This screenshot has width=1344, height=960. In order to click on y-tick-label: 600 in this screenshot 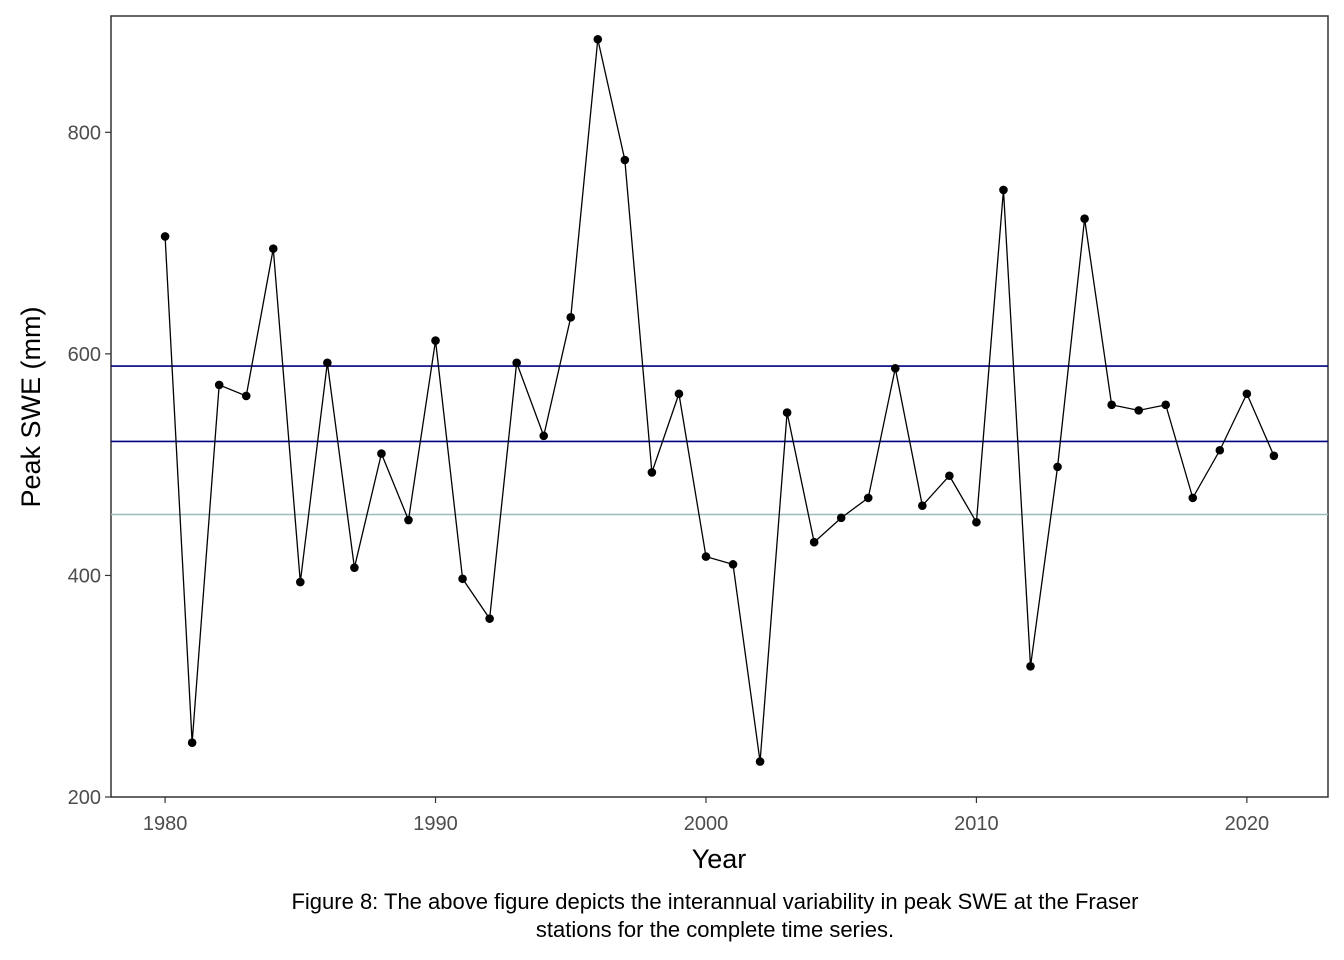, I will do `click(84, 355)`.